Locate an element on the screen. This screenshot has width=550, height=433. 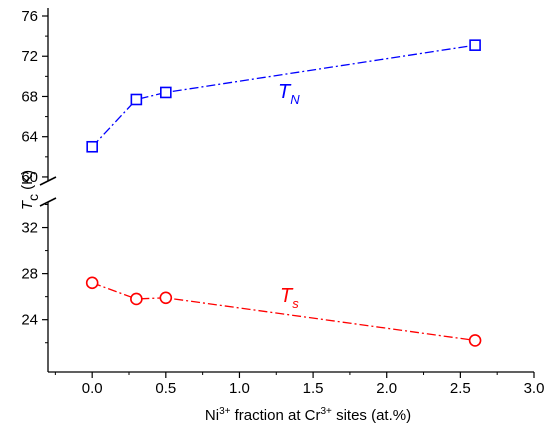
y-tick-label: 28 is located at coordinates (29, 274).